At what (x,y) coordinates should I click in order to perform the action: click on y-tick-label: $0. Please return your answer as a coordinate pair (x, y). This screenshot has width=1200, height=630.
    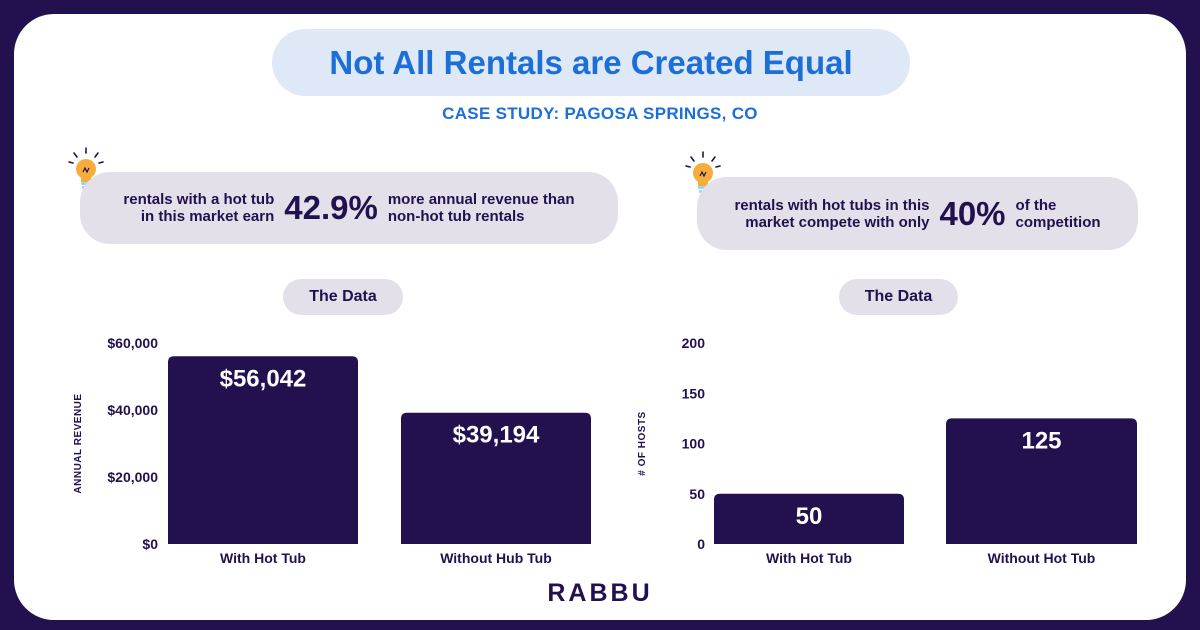
    Looking at the image, I should click on (150, 544).